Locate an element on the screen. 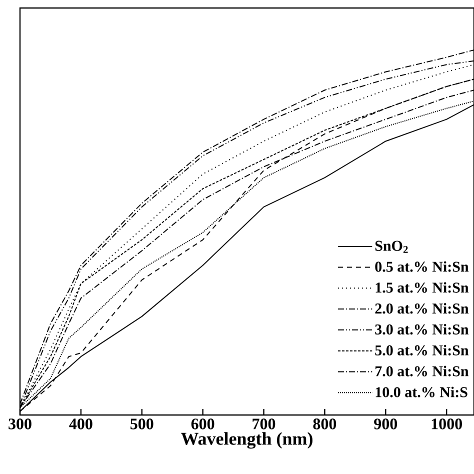  x-tick-label: 1000 is located at coordinates (447, 424).